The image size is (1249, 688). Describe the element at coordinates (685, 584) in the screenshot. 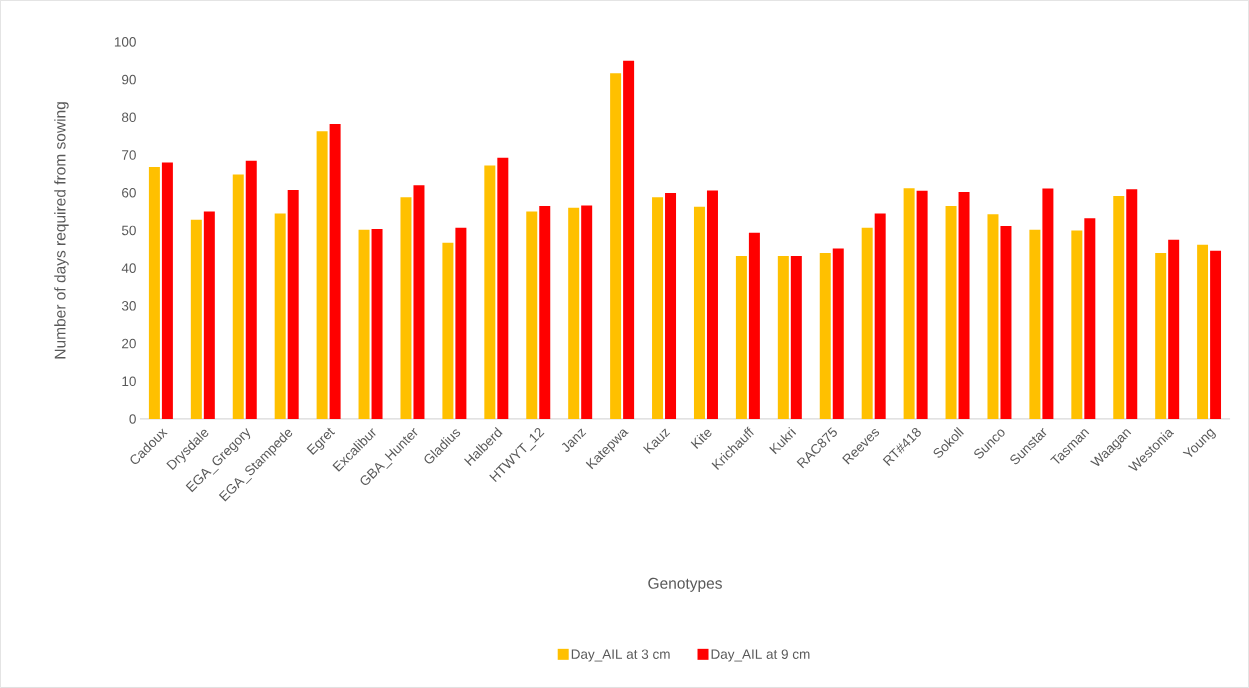

I see `x-axis-title: Genotypes` at that location.